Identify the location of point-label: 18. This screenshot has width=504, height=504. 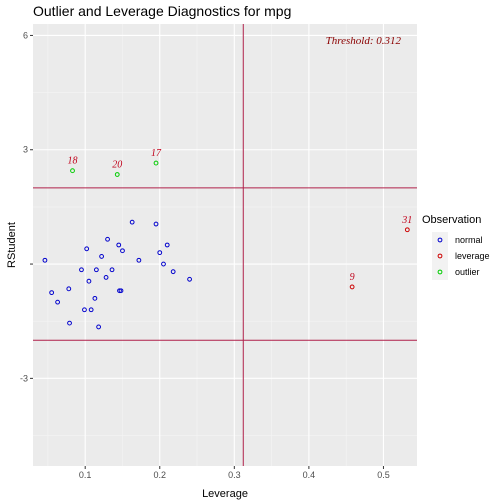
(73, 161).